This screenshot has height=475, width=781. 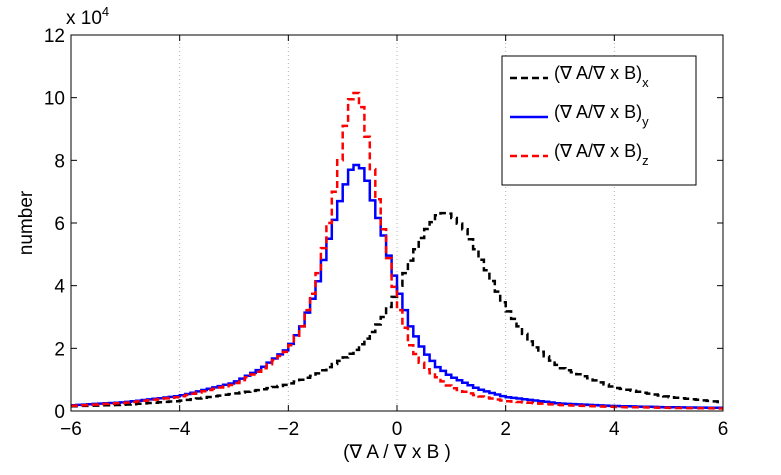 I want to click on x-tick-label: 0, so click(x=397, y=429).